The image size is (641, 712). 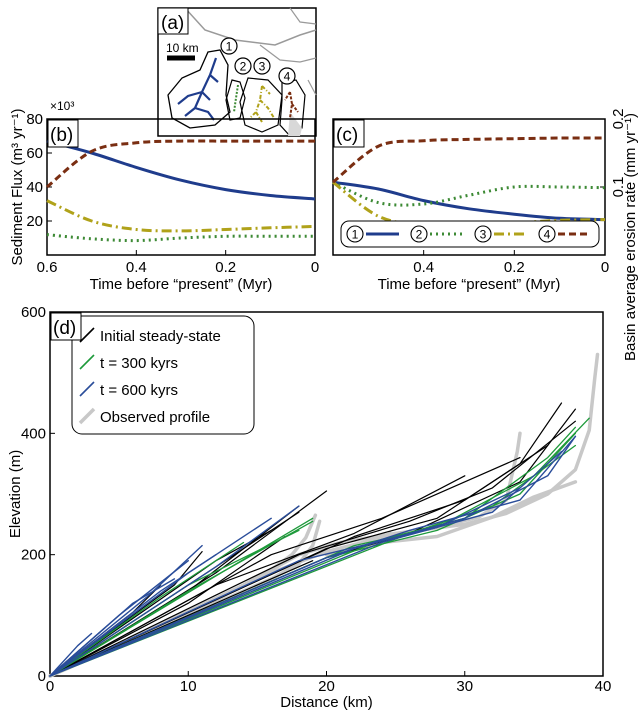 I want to click on legend-label: t = 300 kyrs, so click(x=139, y=363).